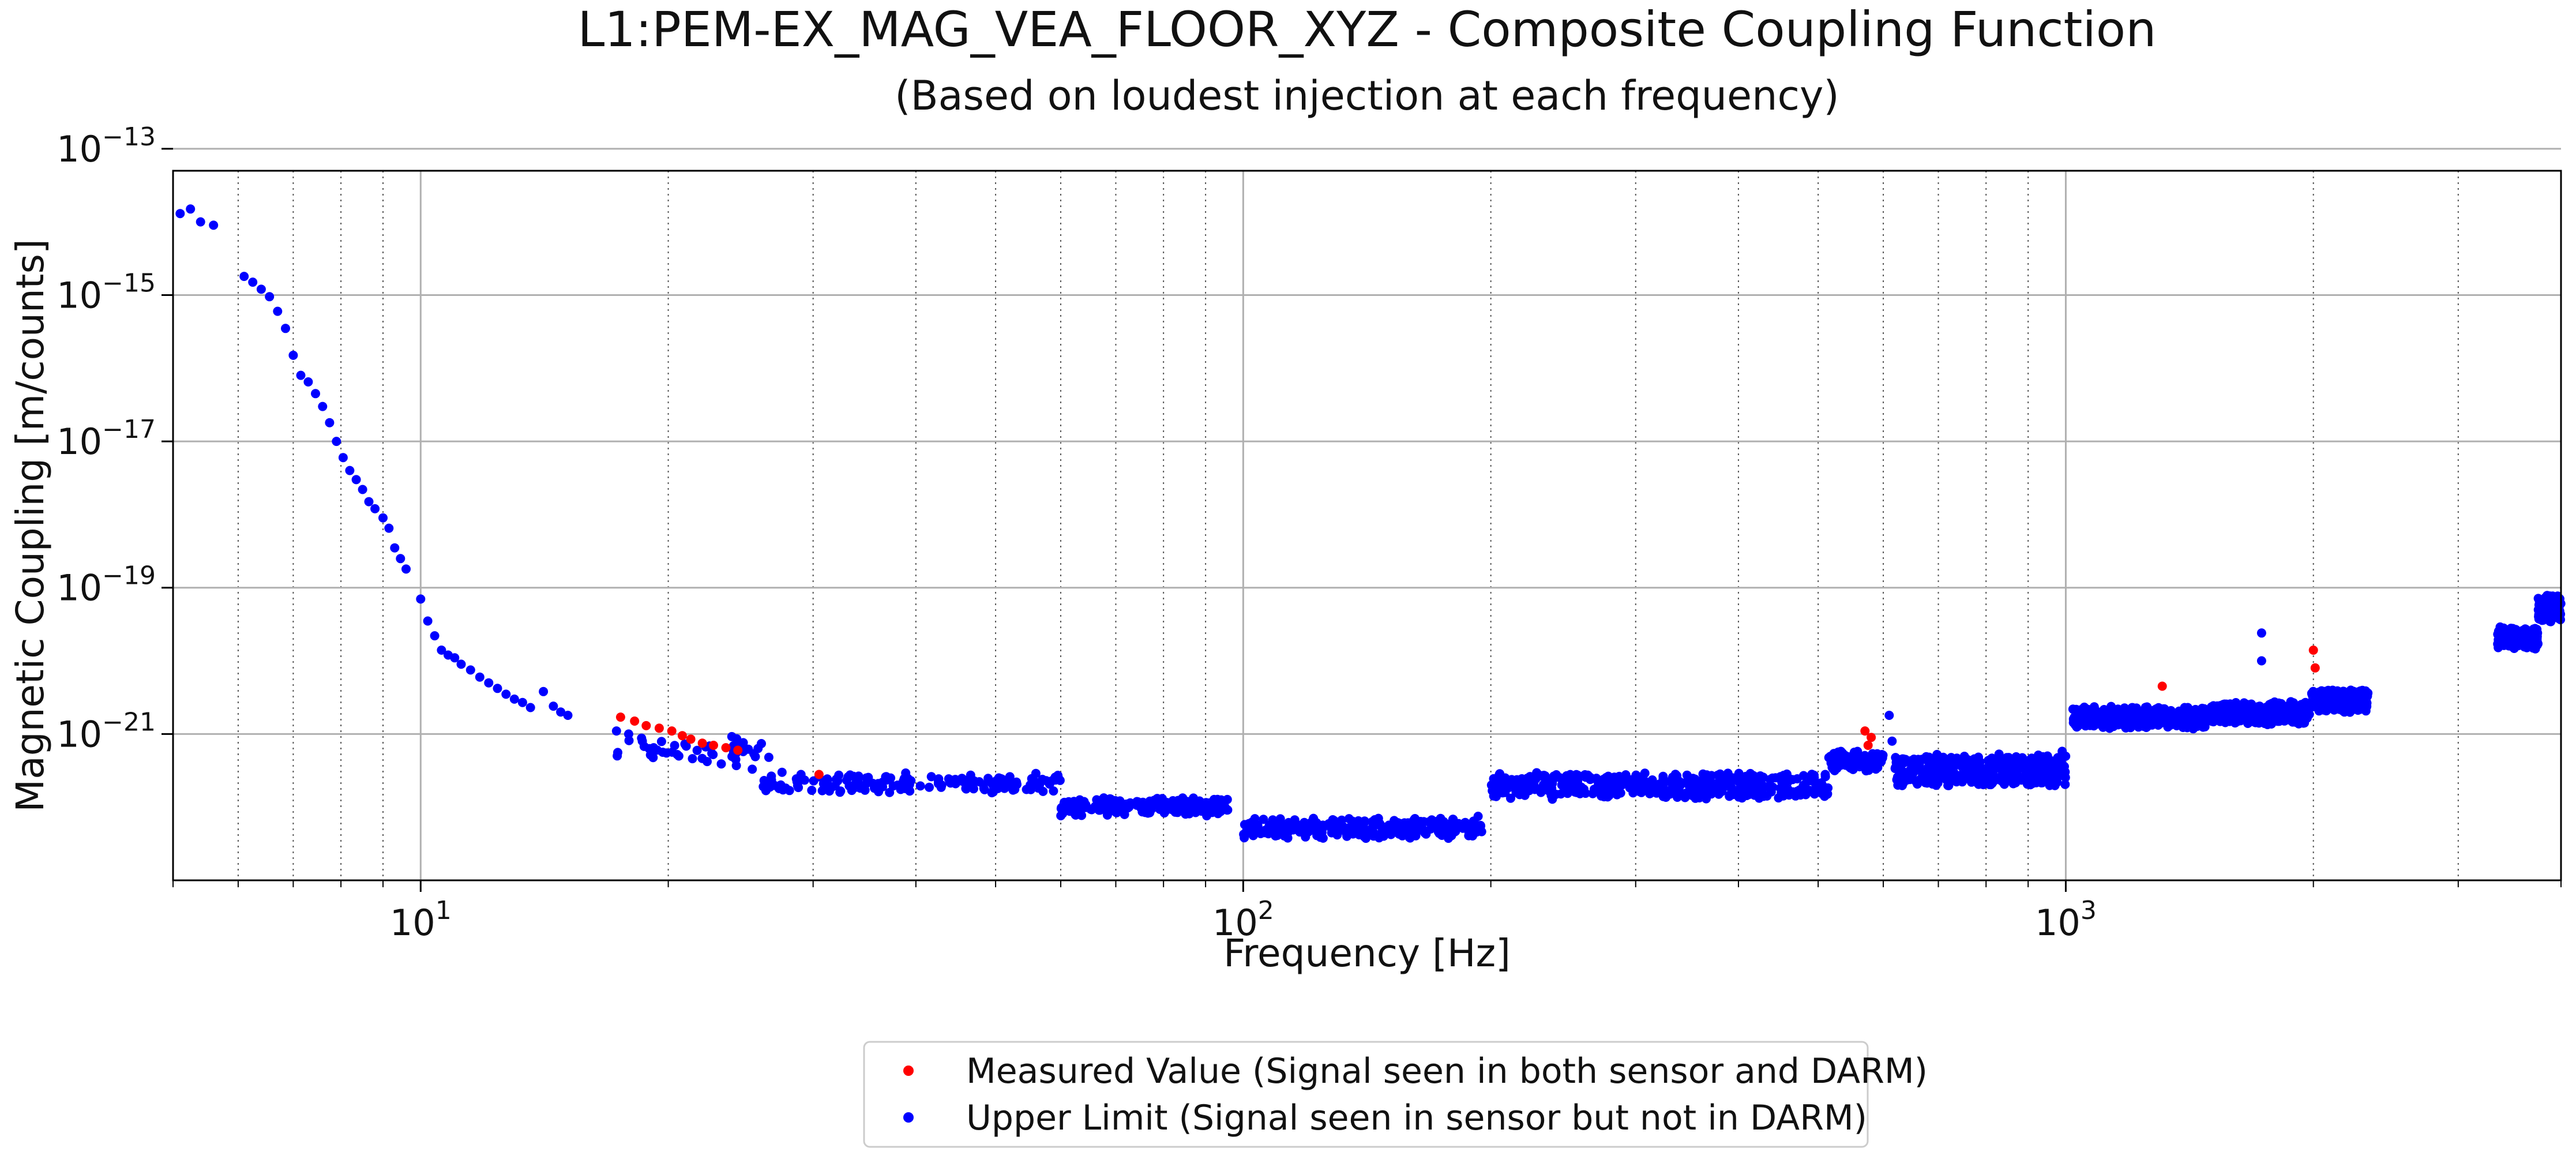 This screenshot has width=2576, height=1163. I want to click on legend-marker-upper-limit, so click(908, 1117).